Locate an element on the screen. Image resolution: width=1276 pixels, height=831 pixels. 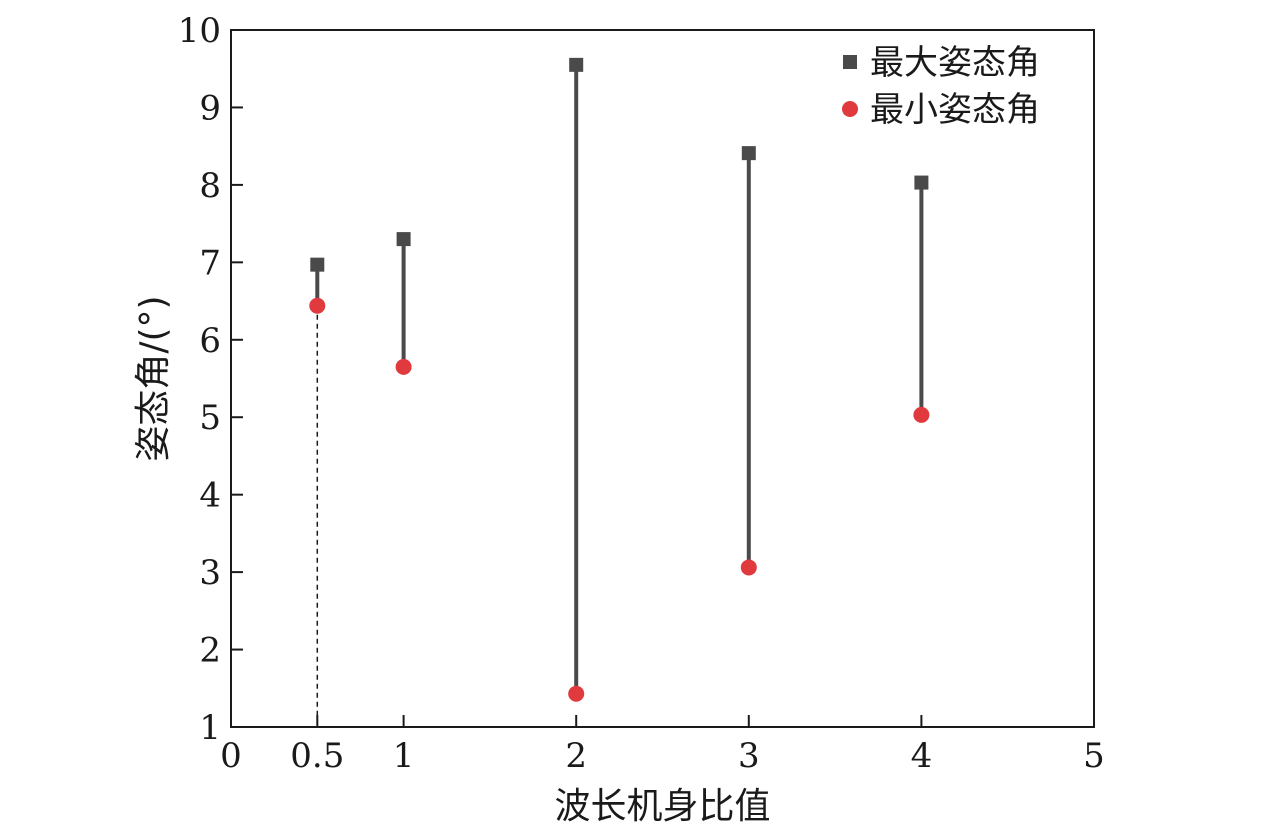
y-tick-label: 8 is located at coordinates (210, 186).